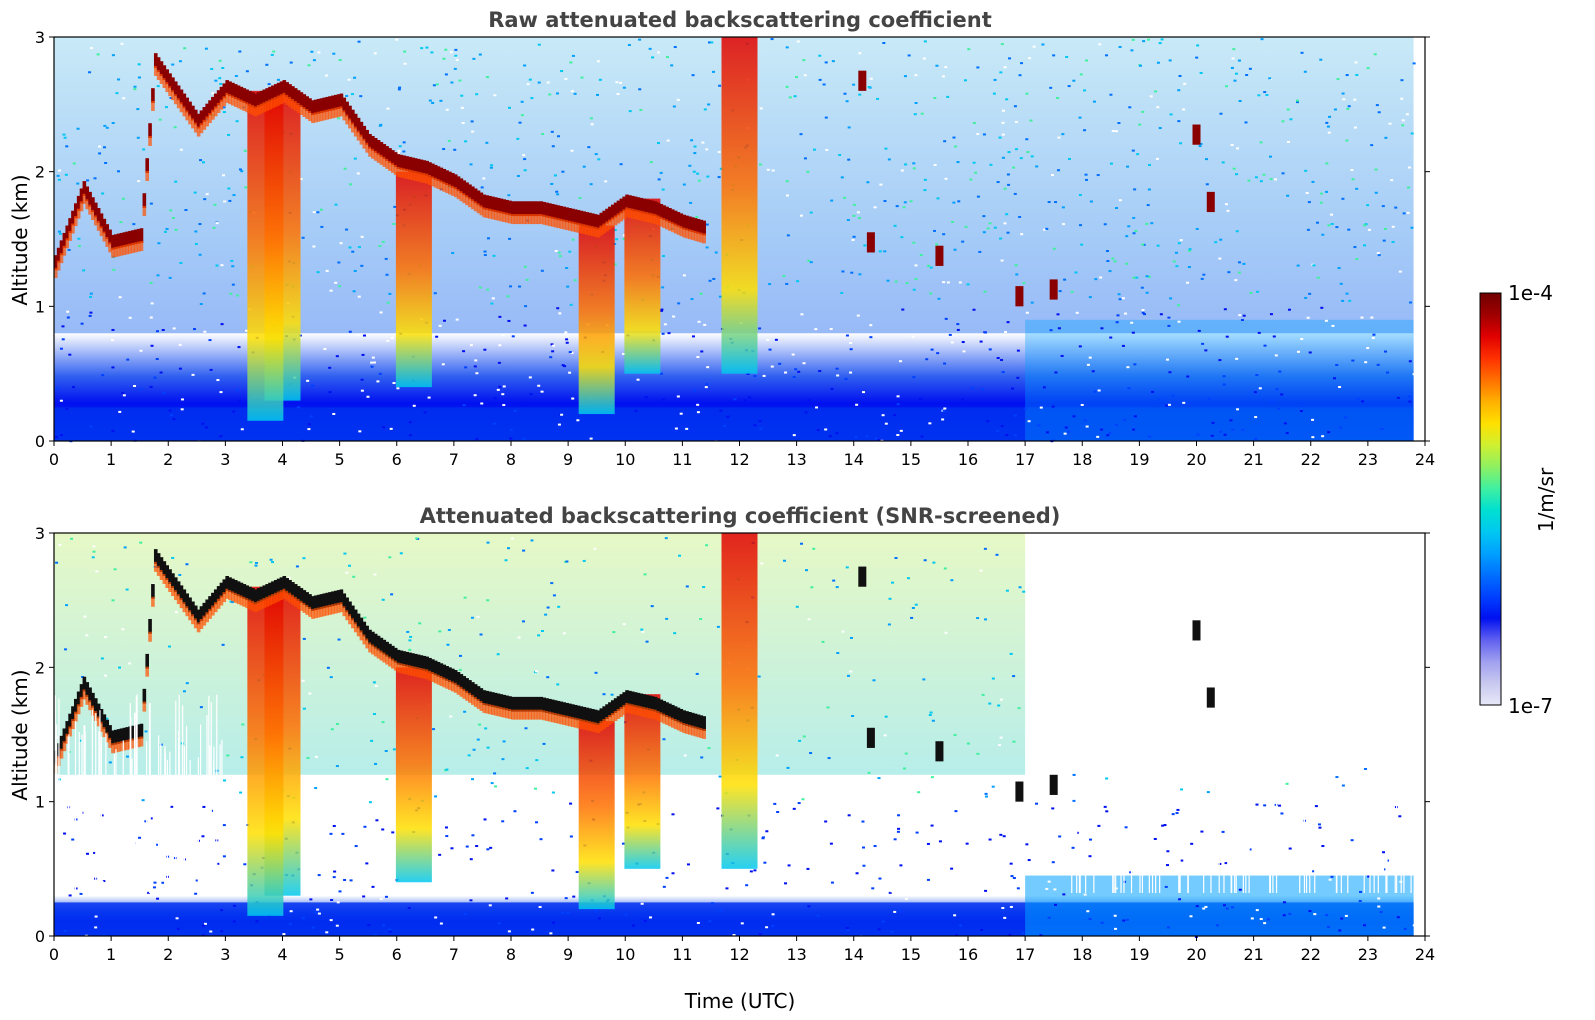  Describe the element at coordinates (40, 533) in the screenshot. I see `y-tick-label: 3` at that location.